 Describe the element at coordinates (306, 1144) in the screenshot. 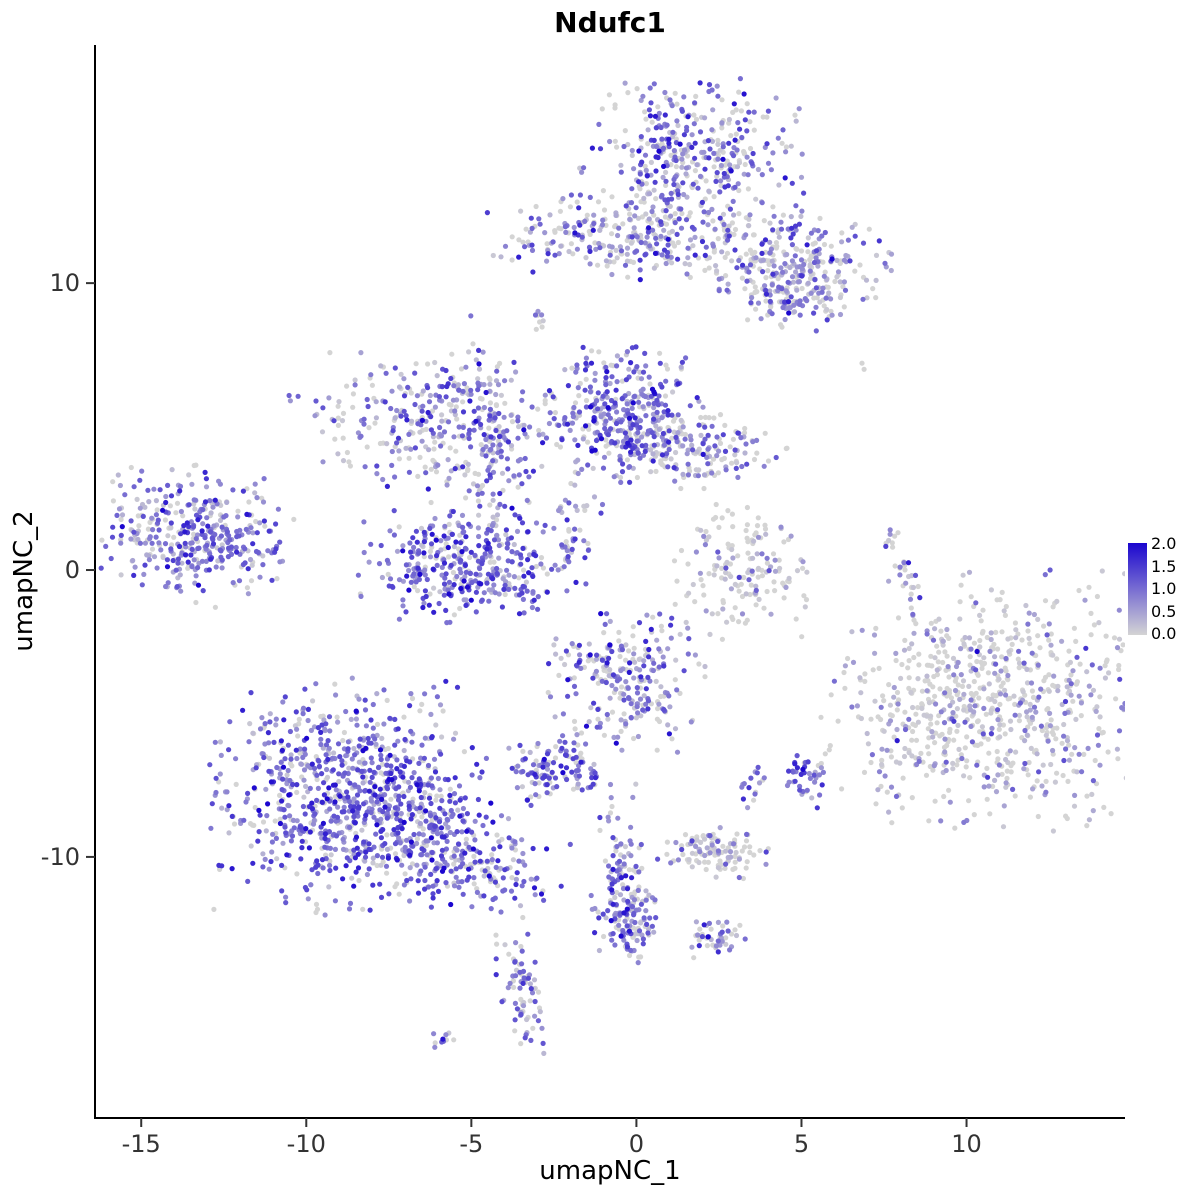

I see `x-tick-label: -10` at that location.